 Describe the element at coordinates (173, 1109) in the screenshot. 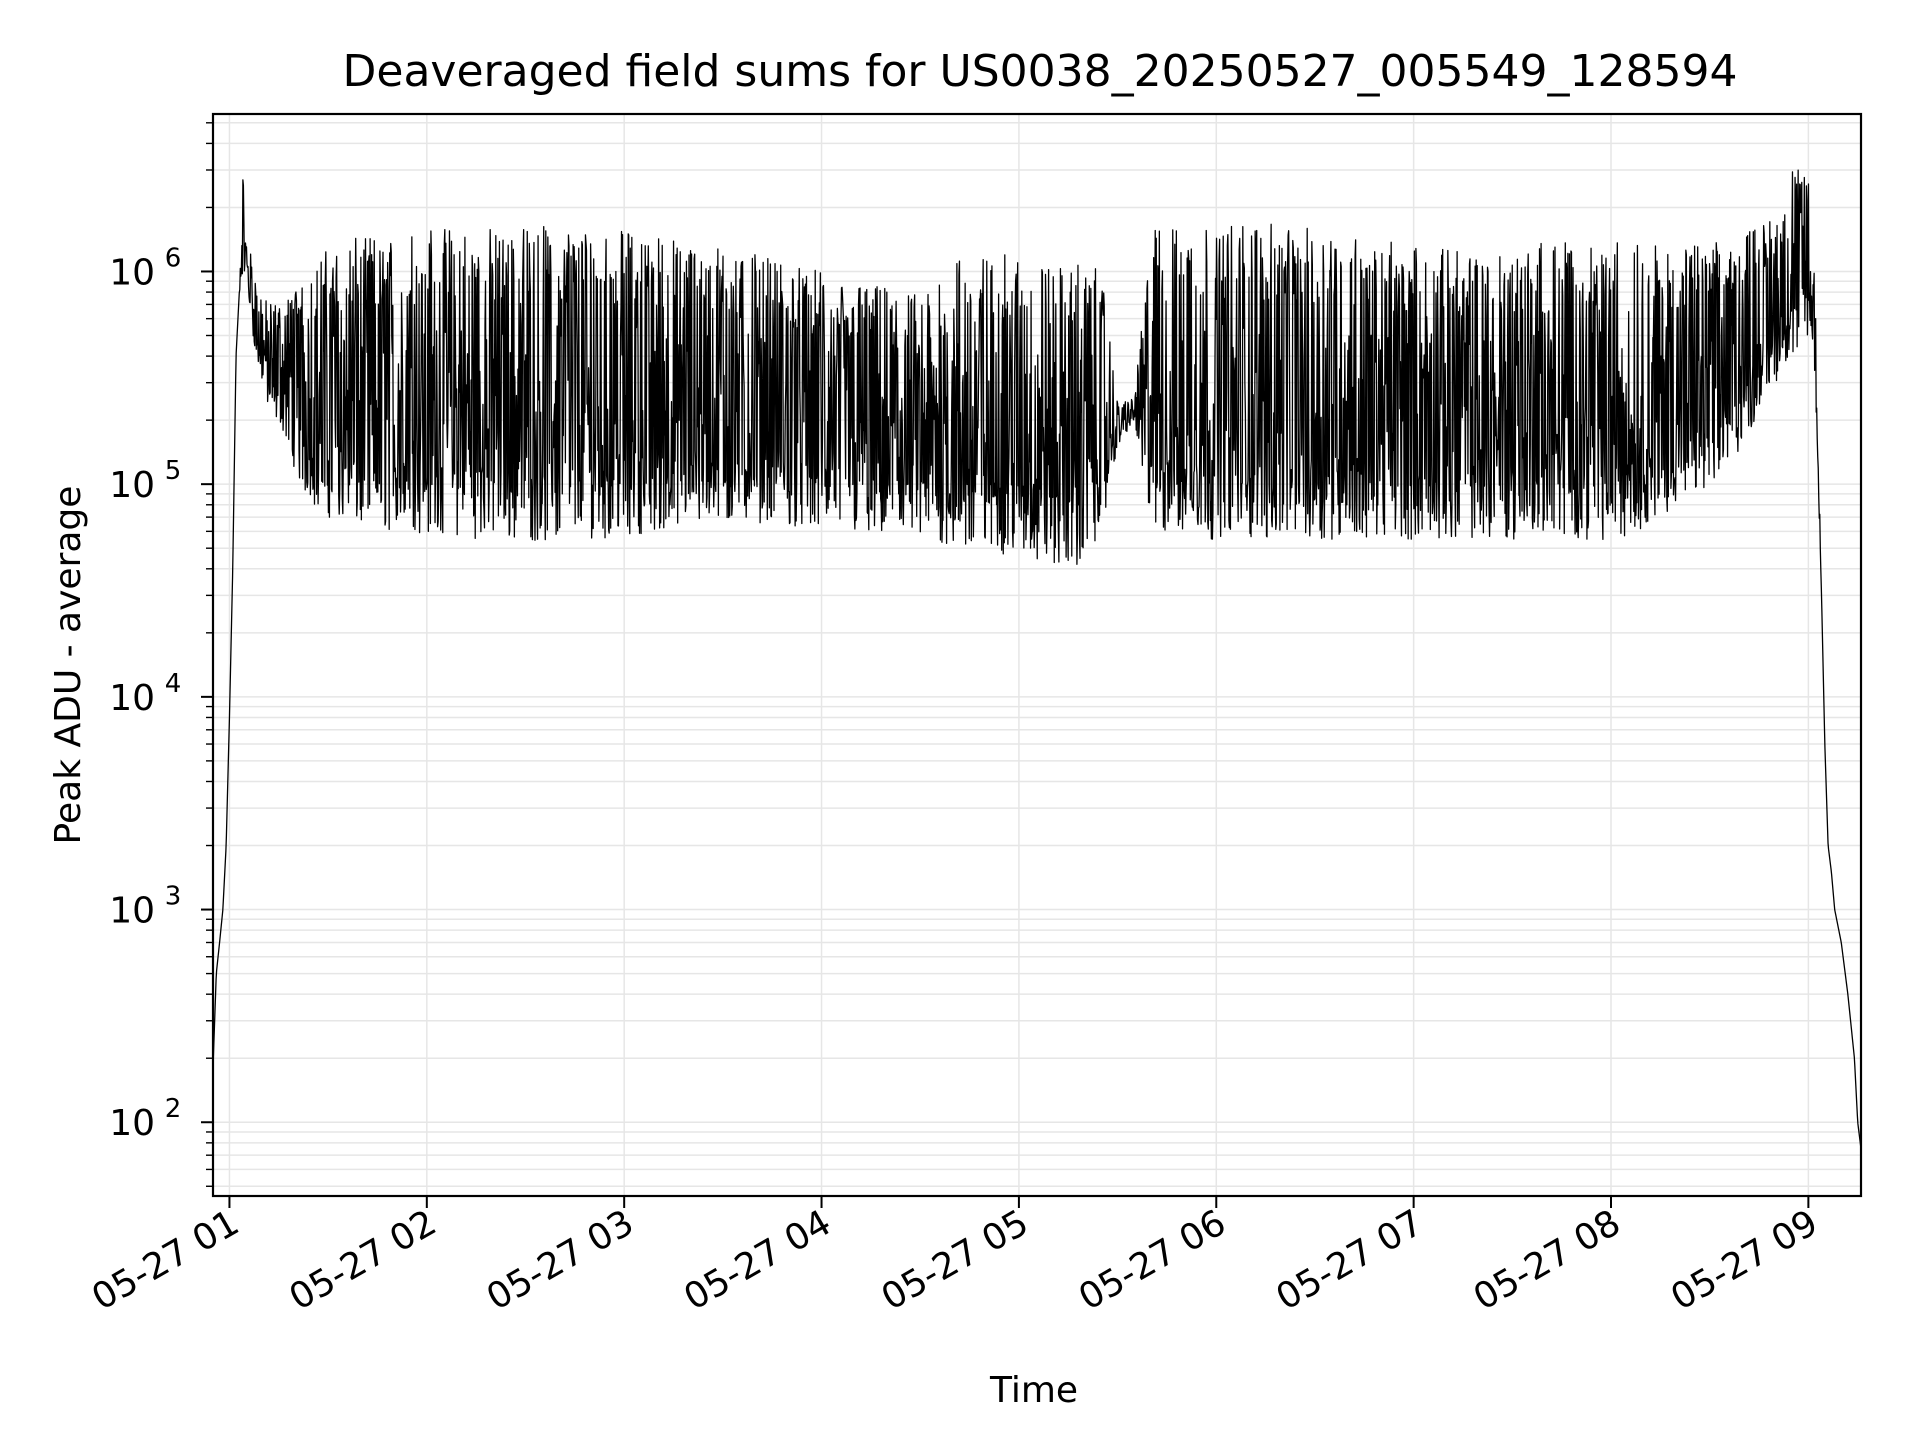

I see `y-tick-exponent: 2` at that location.